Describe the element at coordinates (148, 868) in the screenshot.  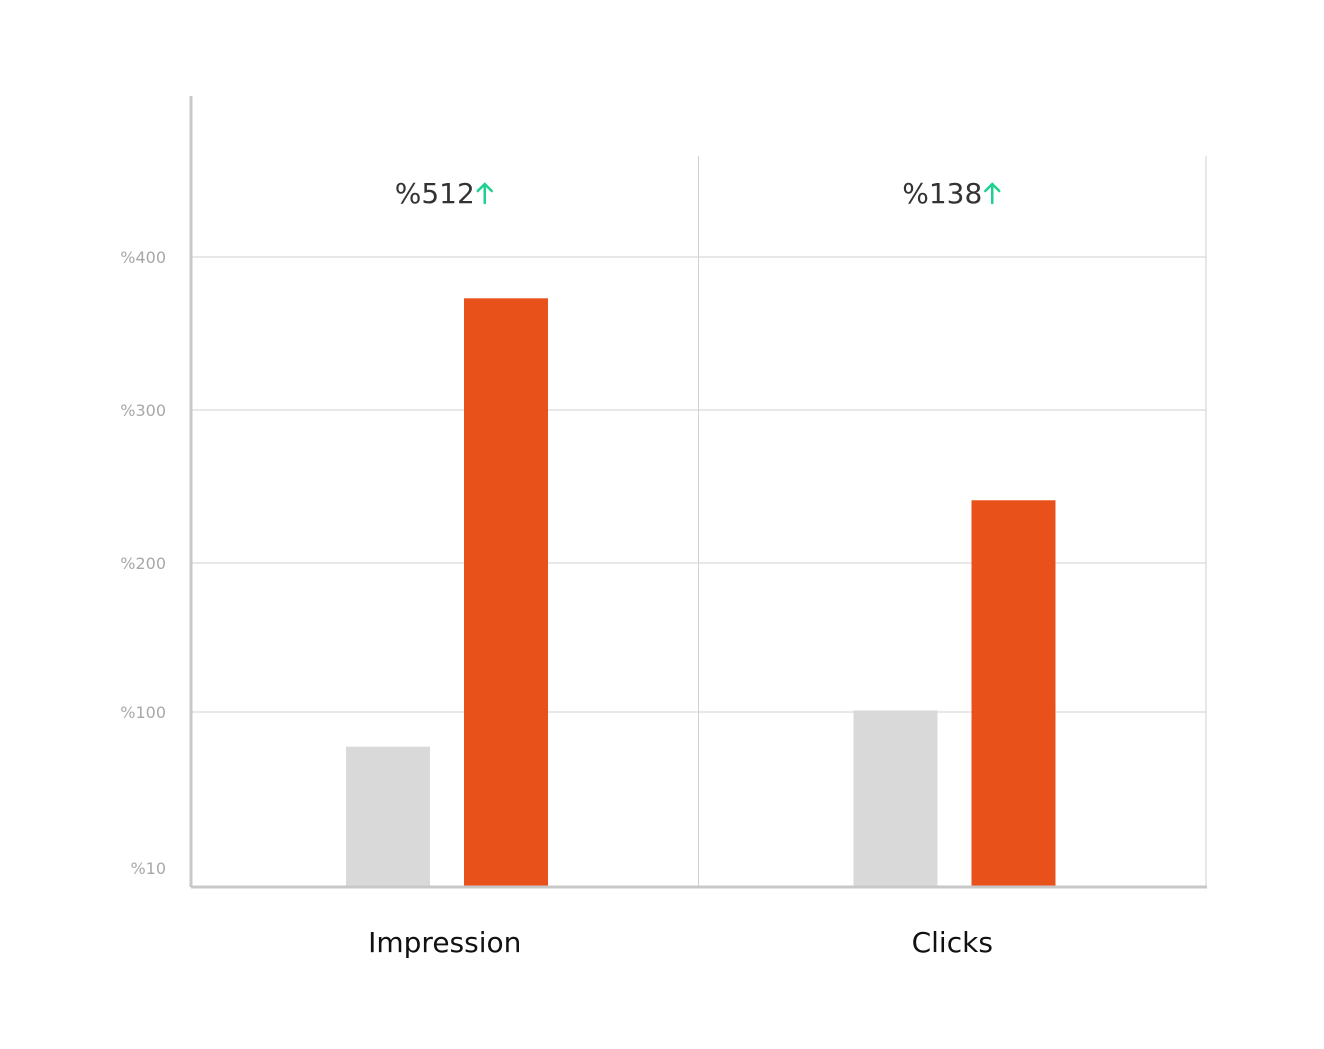
I see `y-tick-label: %10` at that location.